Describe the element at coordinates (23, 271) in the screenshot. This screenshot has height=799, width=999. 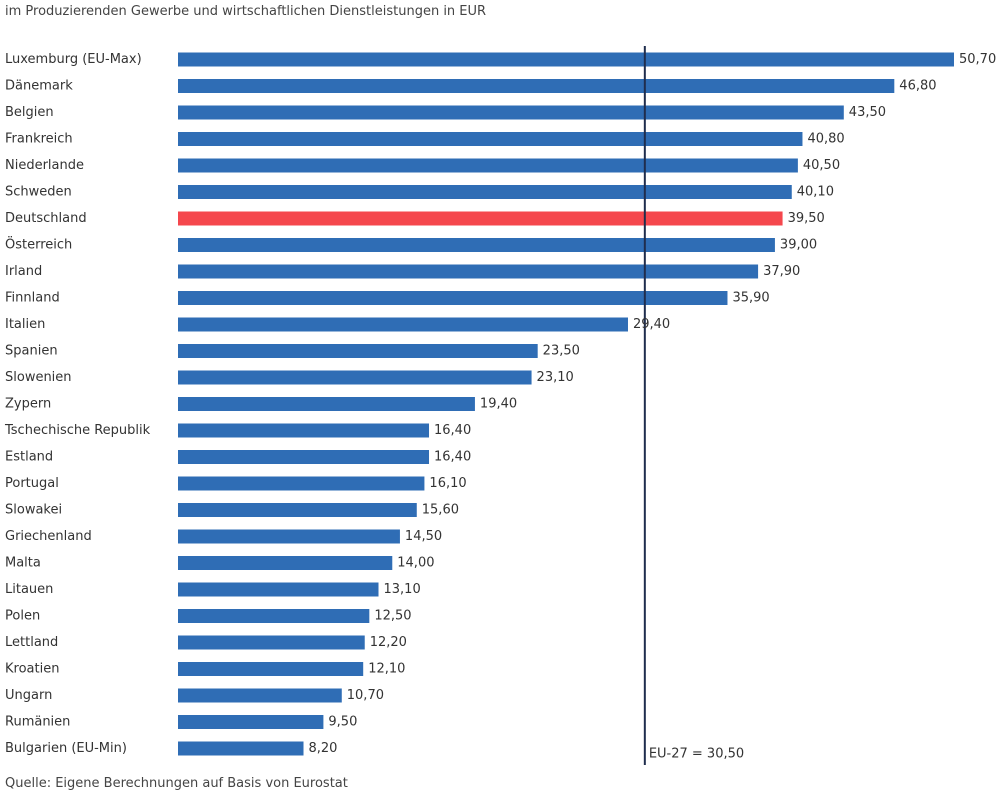
I see `category-label: Irland` at that location.